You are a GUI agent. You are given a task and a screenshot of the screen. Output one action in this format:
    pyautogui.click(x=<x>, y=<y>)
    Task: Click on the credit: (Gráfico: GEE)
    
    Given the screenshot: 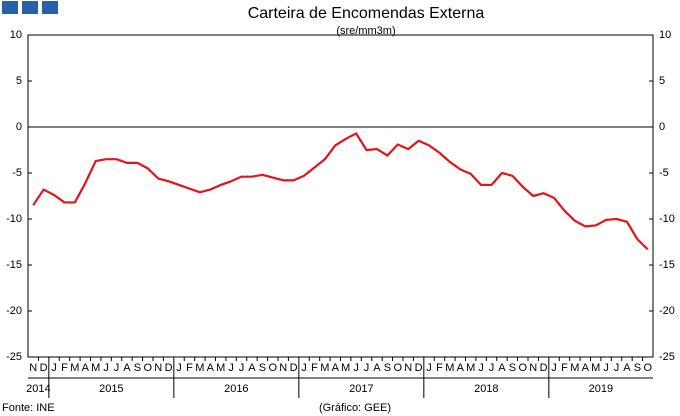 What is the action you would take?
    pyautogui.click(x=355, y=408)
    